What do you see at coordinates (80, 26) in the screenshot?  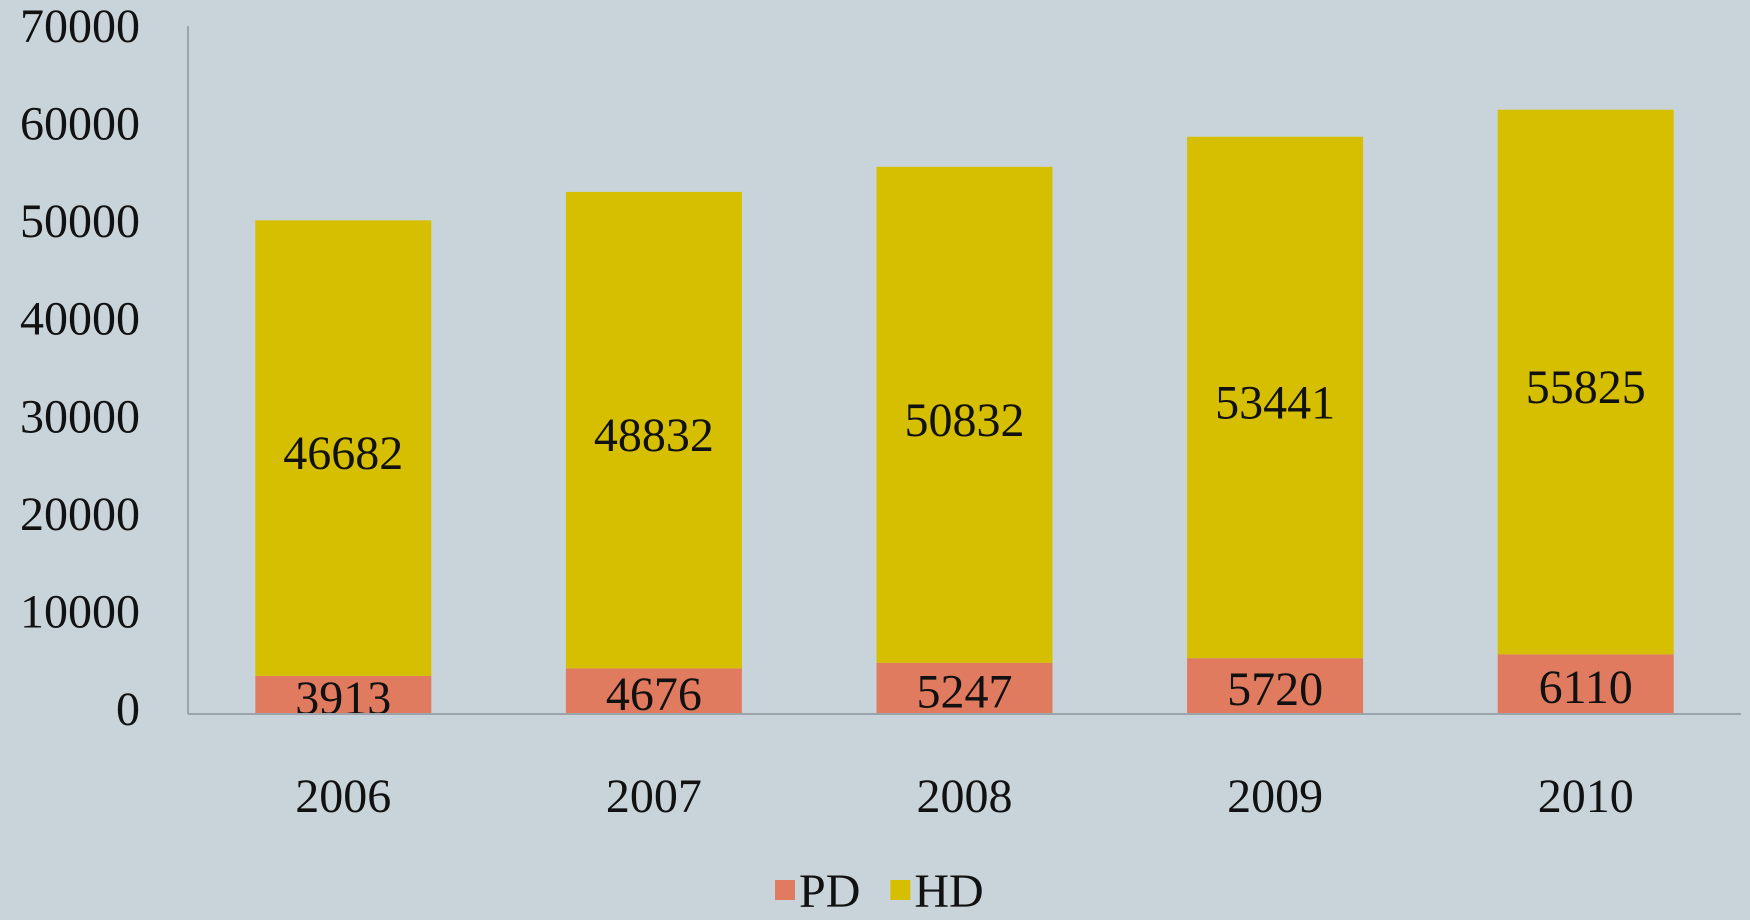 I see `y-tick-label: 70000` at bounding box center [80, 26].